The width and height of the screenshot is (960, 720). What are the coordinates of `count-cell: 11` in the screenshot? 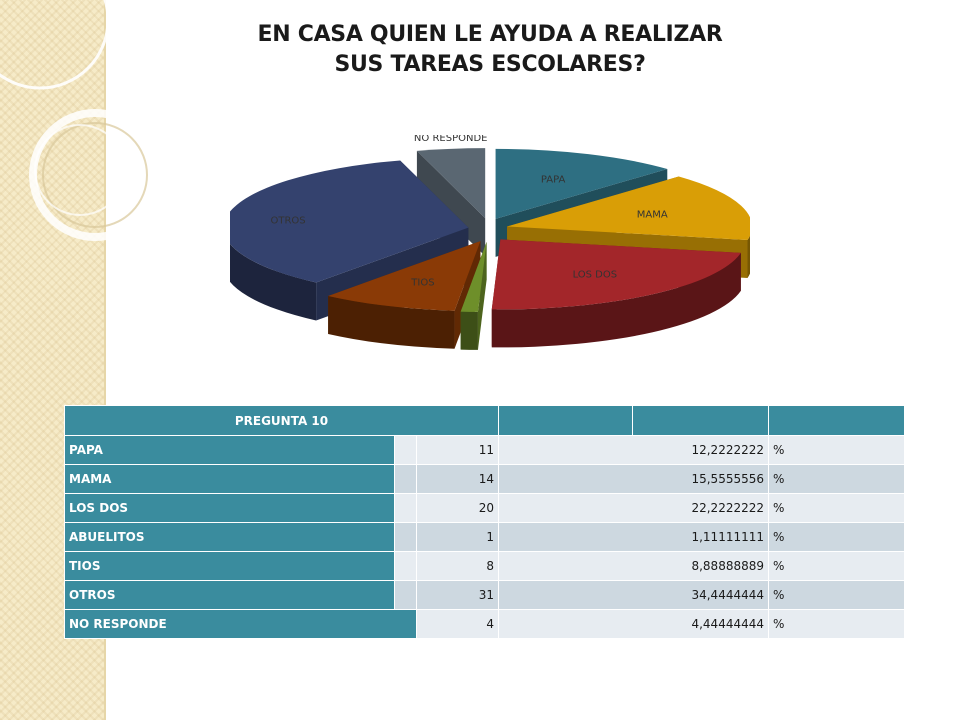 It's located at (457, 450).